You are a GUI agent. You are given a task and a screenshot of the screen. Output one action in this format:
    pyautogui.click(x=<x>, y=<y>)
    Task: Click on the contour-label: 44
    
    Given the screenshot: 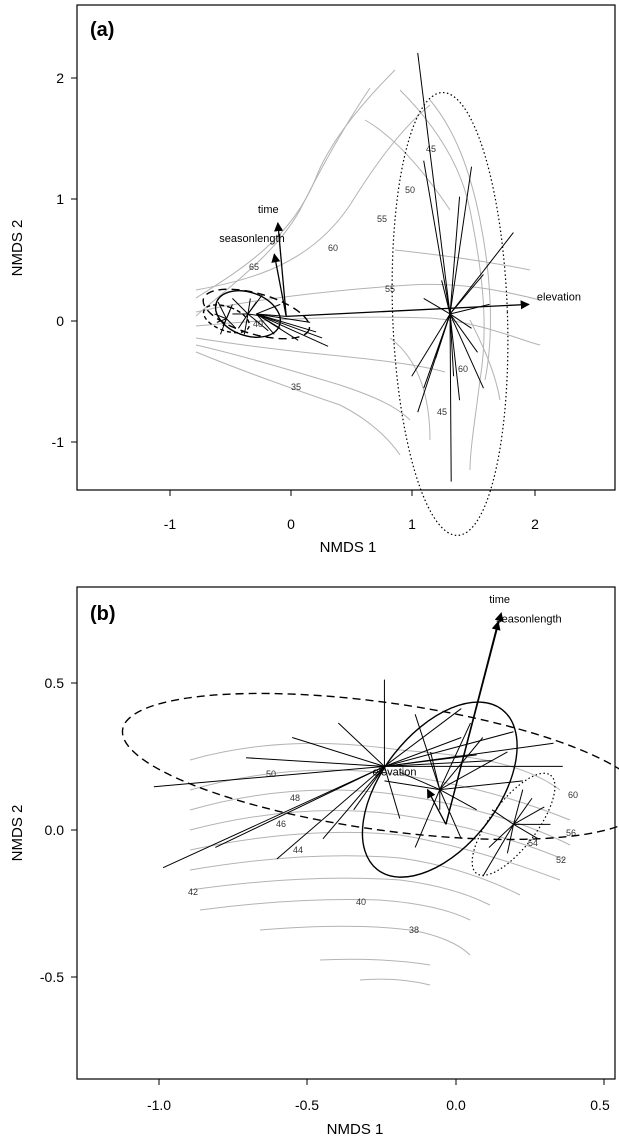 What is the action you would take?
    pyautogui.click(x=298, y=850)
    